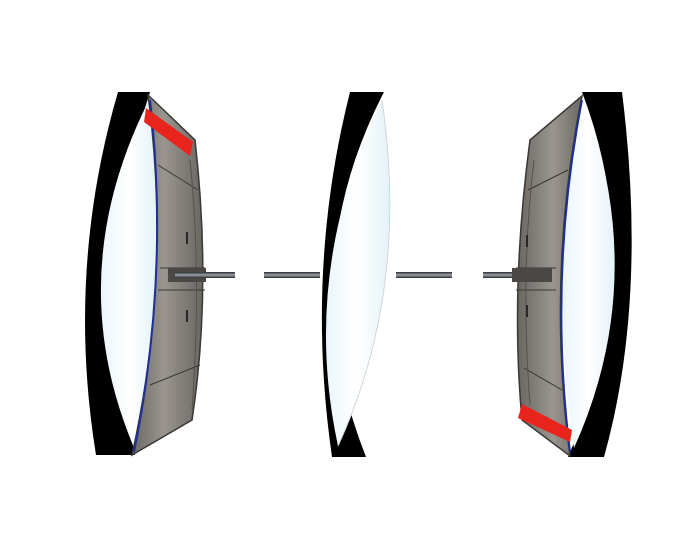 The image size is (700, 550). I want to click on right-mount-plate, so click(532, 275).